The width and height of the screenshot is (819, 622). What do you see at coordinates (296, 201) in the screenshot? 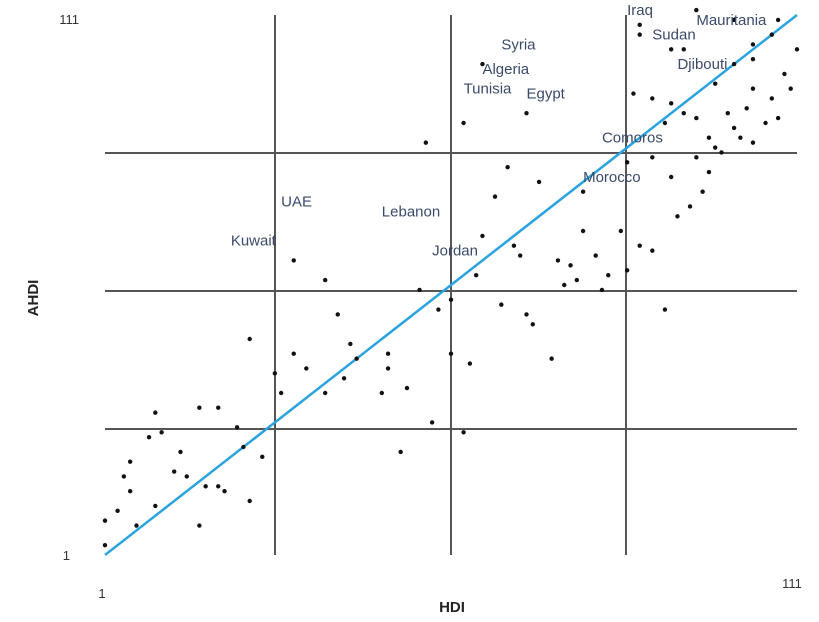
I see `country-label-uae: UAE` at bounding box center [296, 201].